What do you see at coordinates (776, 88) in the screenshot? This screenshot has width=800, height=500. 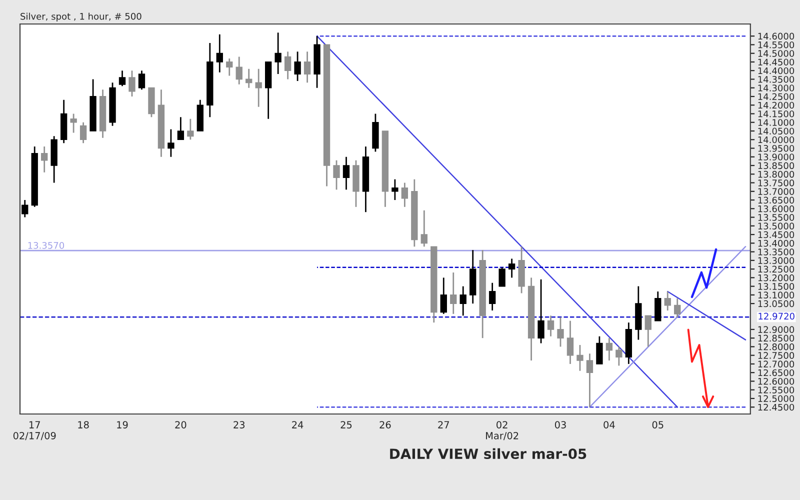 I see `y-tick-label: 14.3000` at bounding box center [776, 88].